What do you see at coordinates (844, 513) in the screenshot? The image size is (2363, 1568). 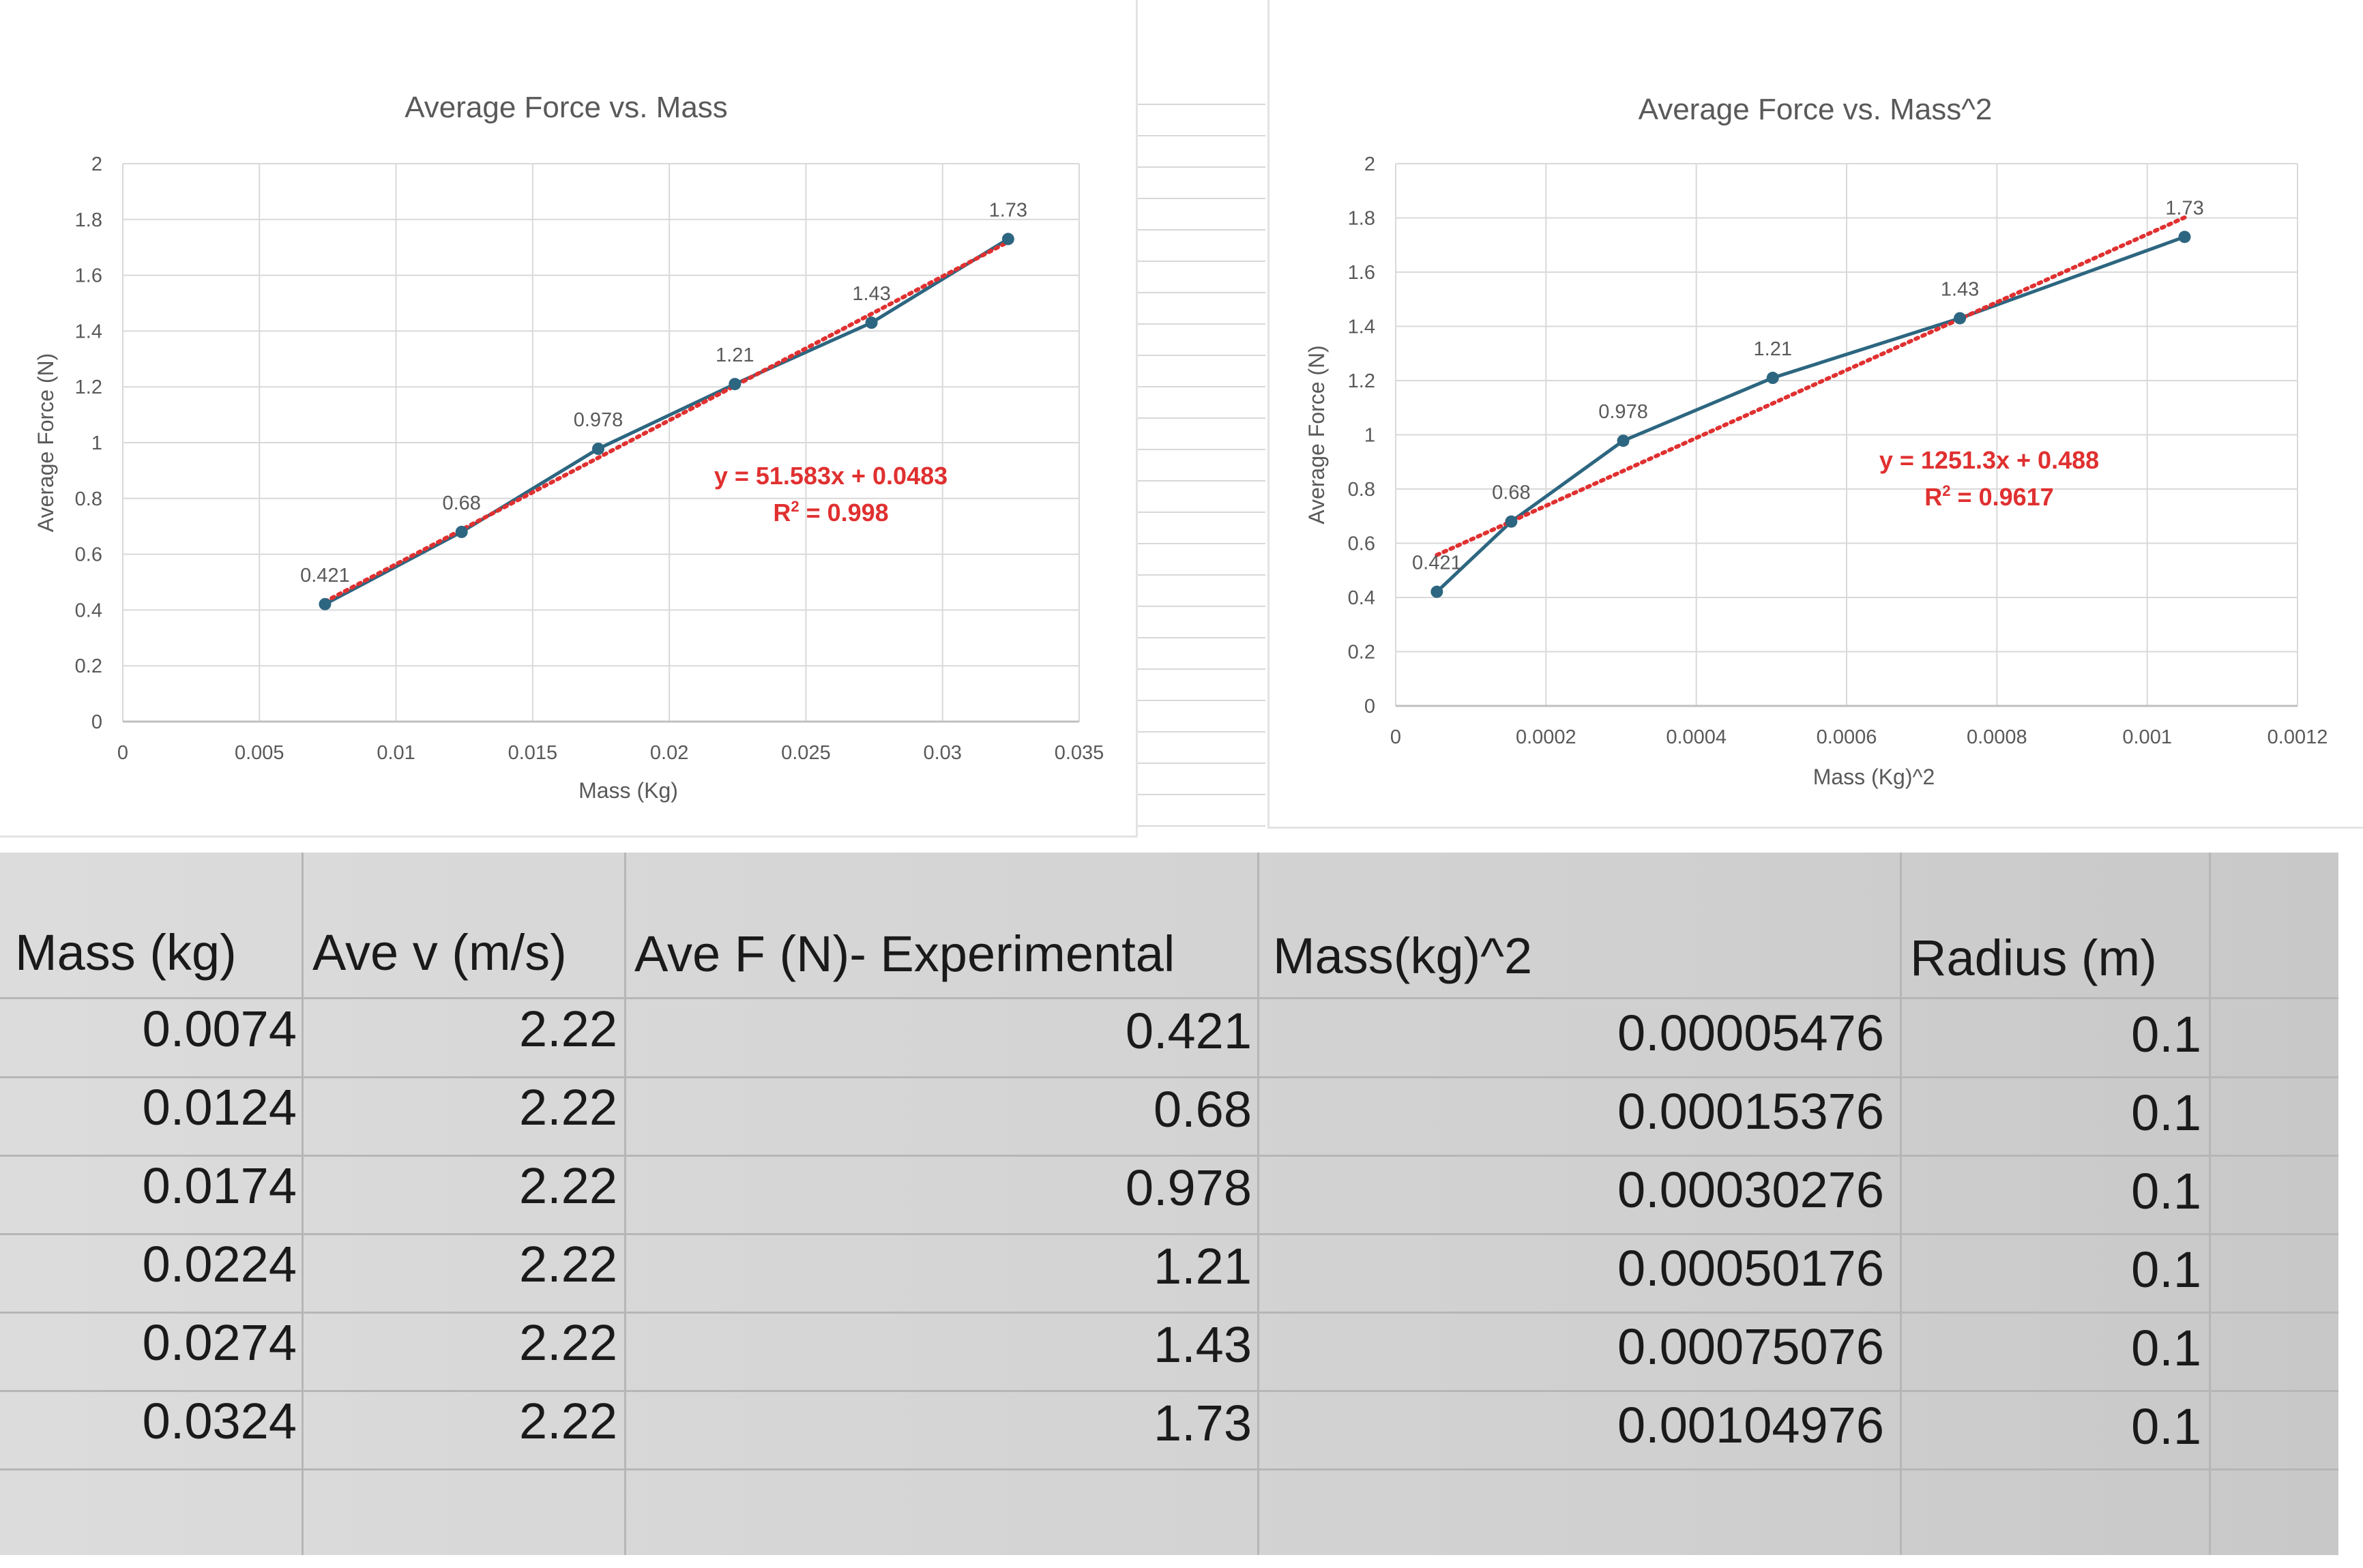 I see `r2-value: = 0.998` at bounding box center [844, 513].